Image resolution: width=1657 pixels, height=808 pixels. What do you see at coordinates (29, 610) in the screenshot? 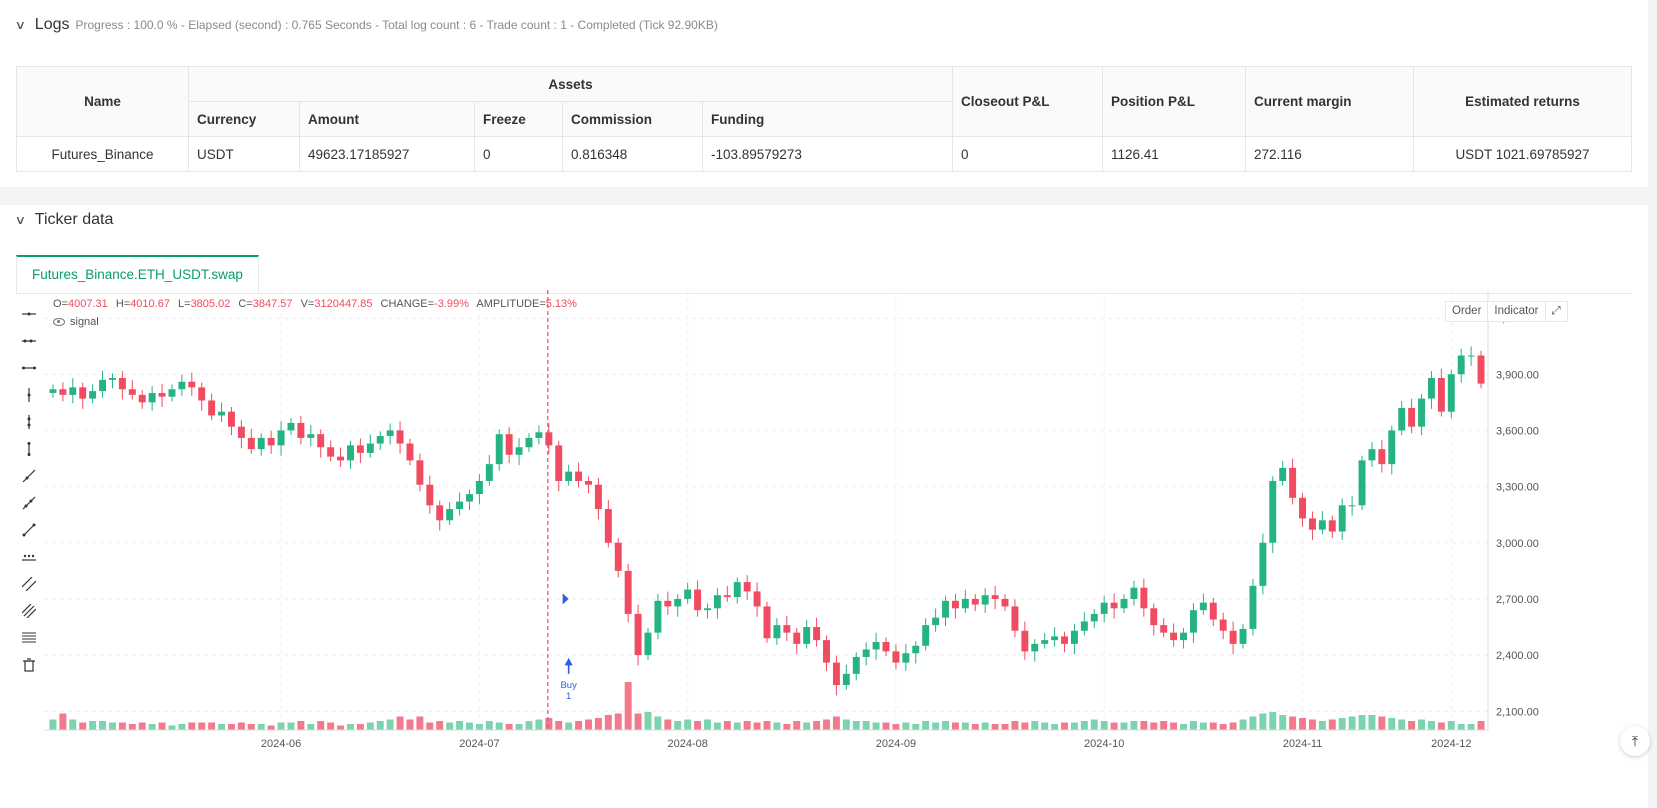
I see `fibonacci-channel-icon` at bounding box center [29, 610].